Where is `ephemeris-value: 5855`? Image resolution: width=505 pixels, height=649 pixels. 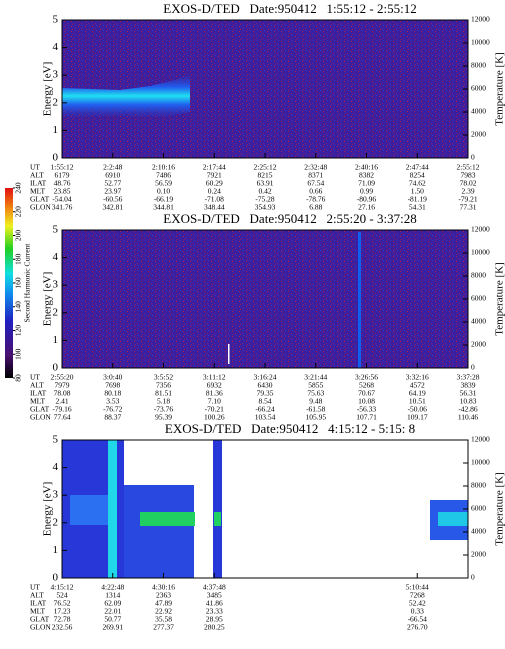
ephemeris-value: 5855 is located at coordinates (315, 385).